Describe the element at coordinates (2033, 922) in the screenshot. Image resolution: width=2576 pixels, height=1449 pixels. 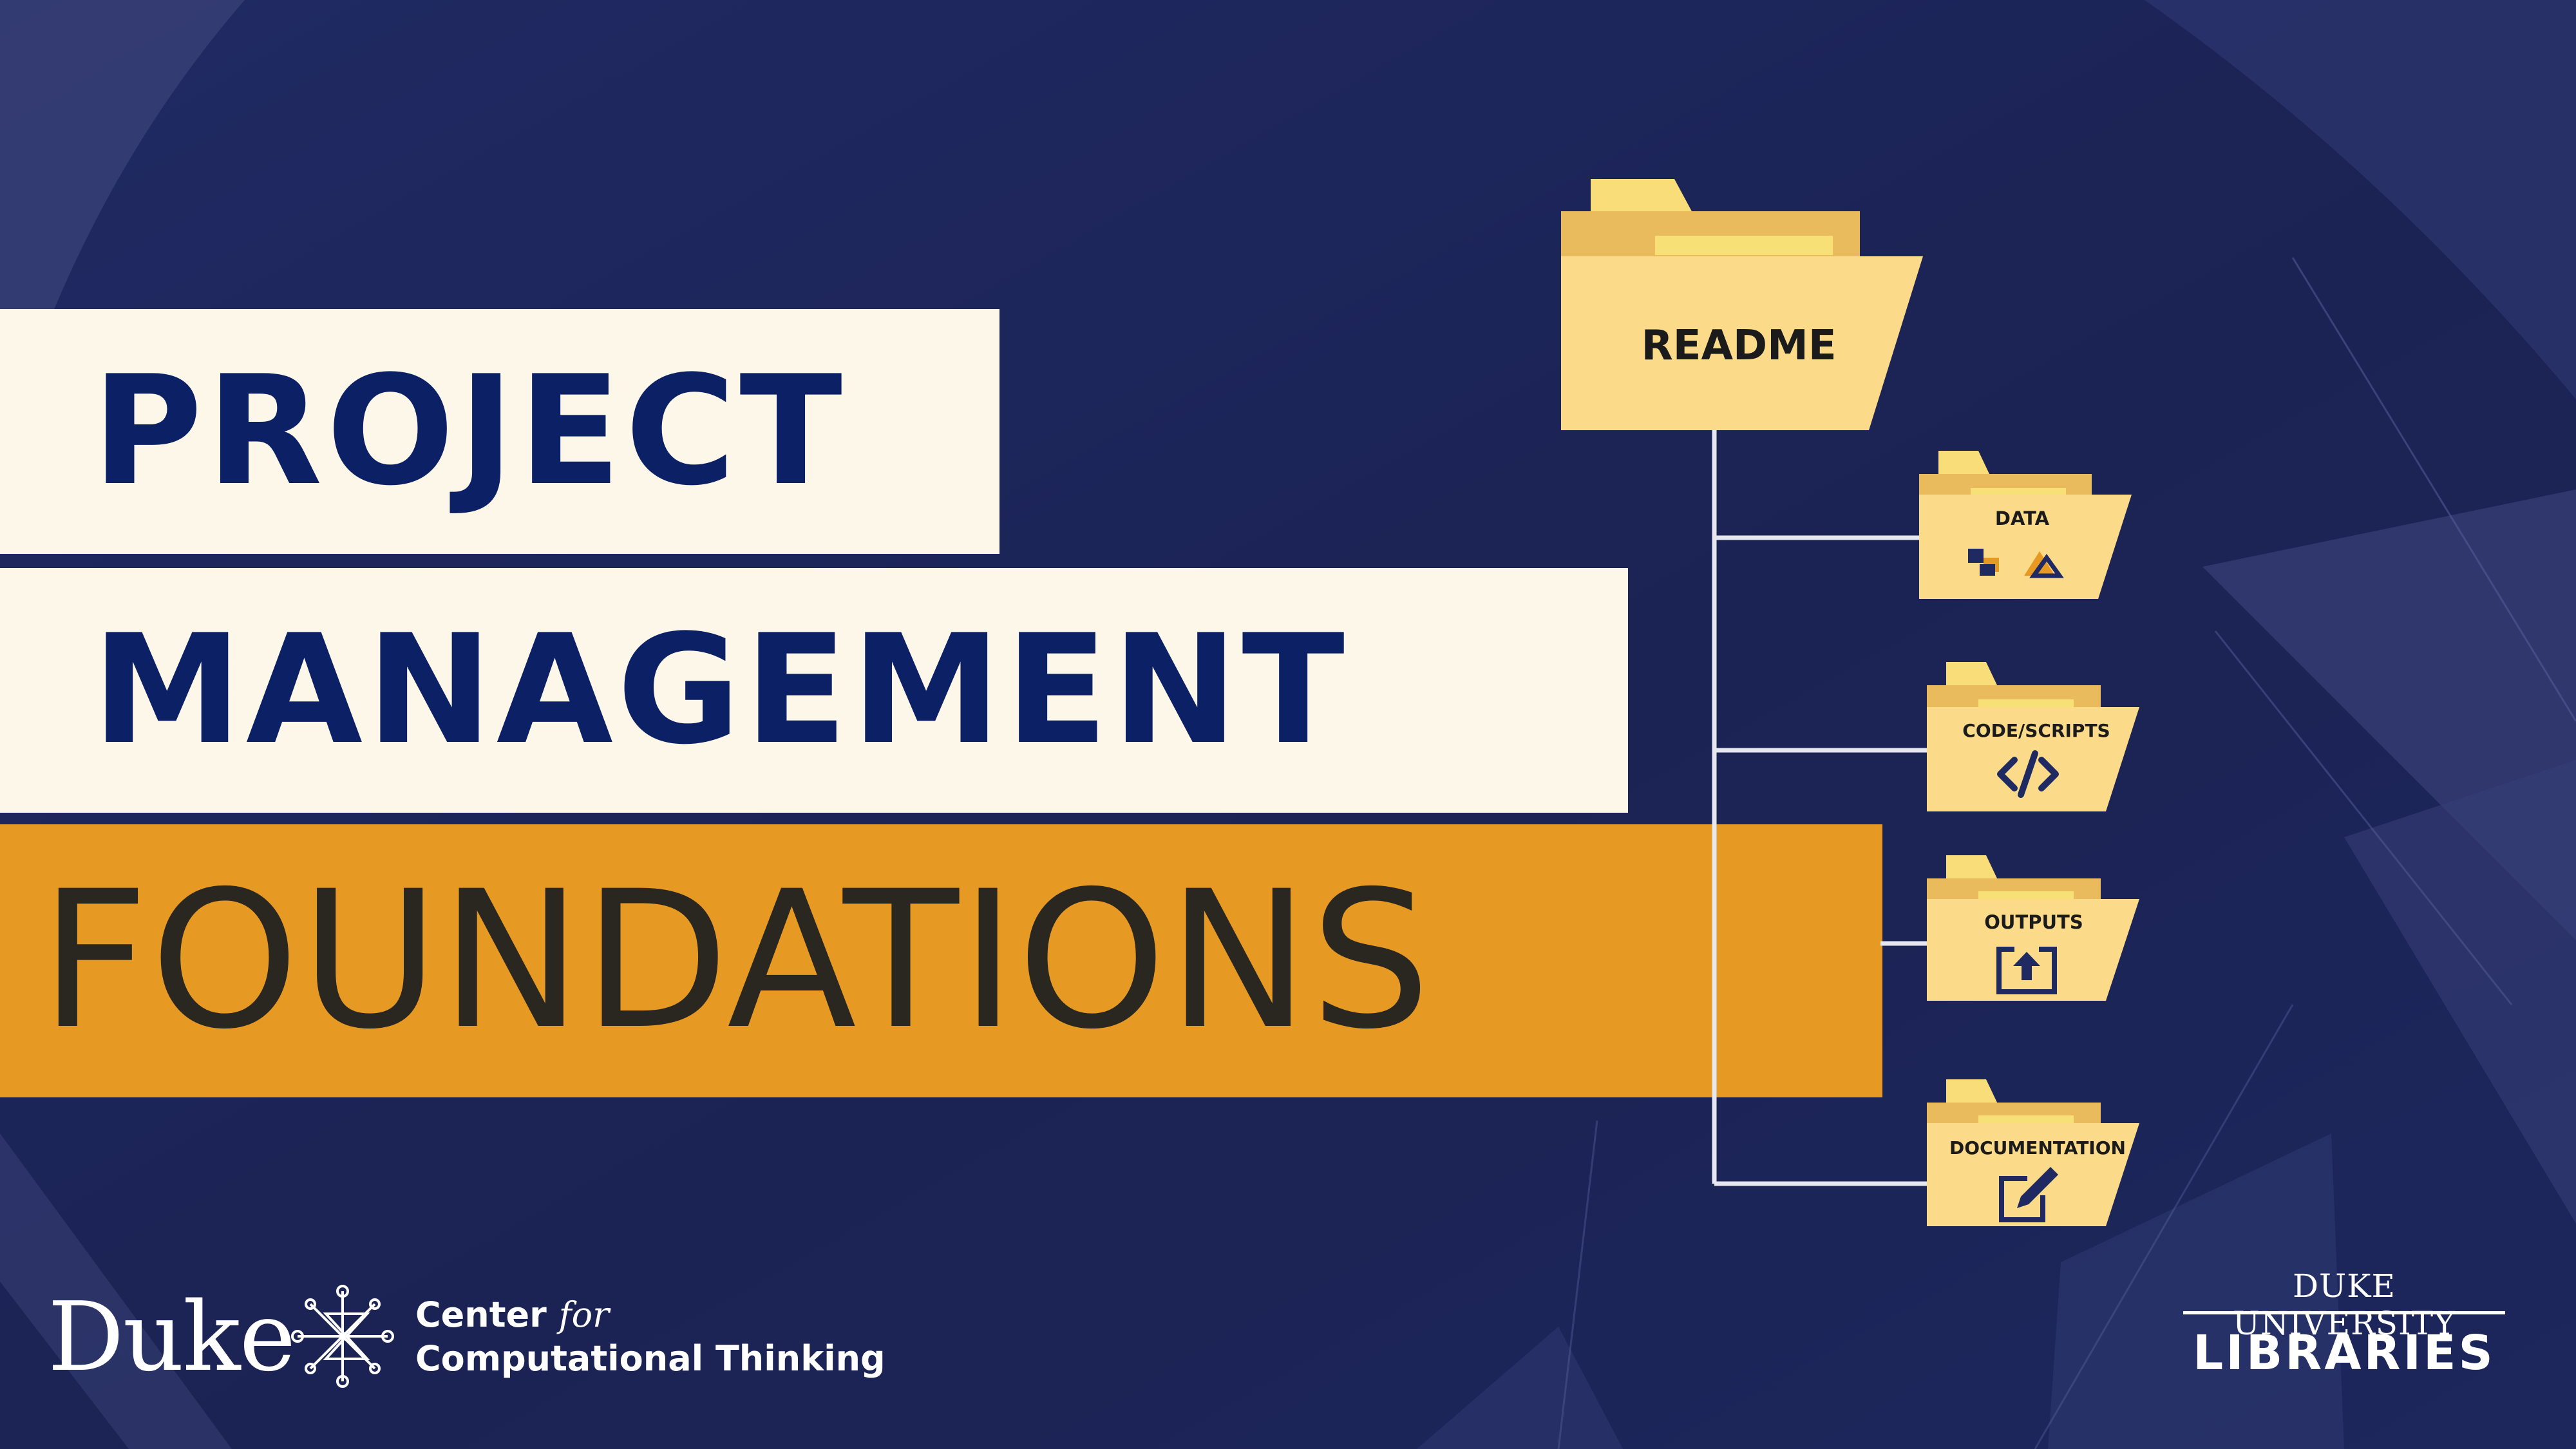
I see `outputs-folder-label: OUTPUTS` at that location.